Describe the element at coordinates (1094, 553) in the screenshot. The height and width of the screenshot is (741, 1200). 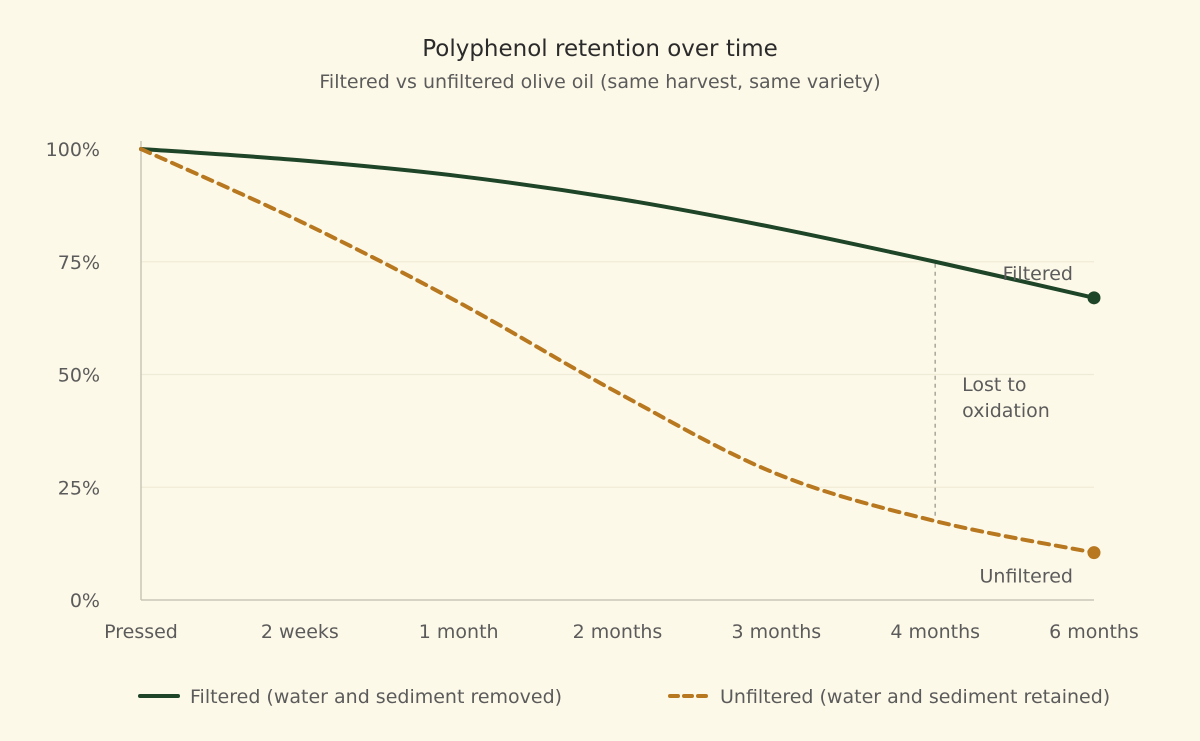
I see `series-end-marker-unfiltered` at that location.